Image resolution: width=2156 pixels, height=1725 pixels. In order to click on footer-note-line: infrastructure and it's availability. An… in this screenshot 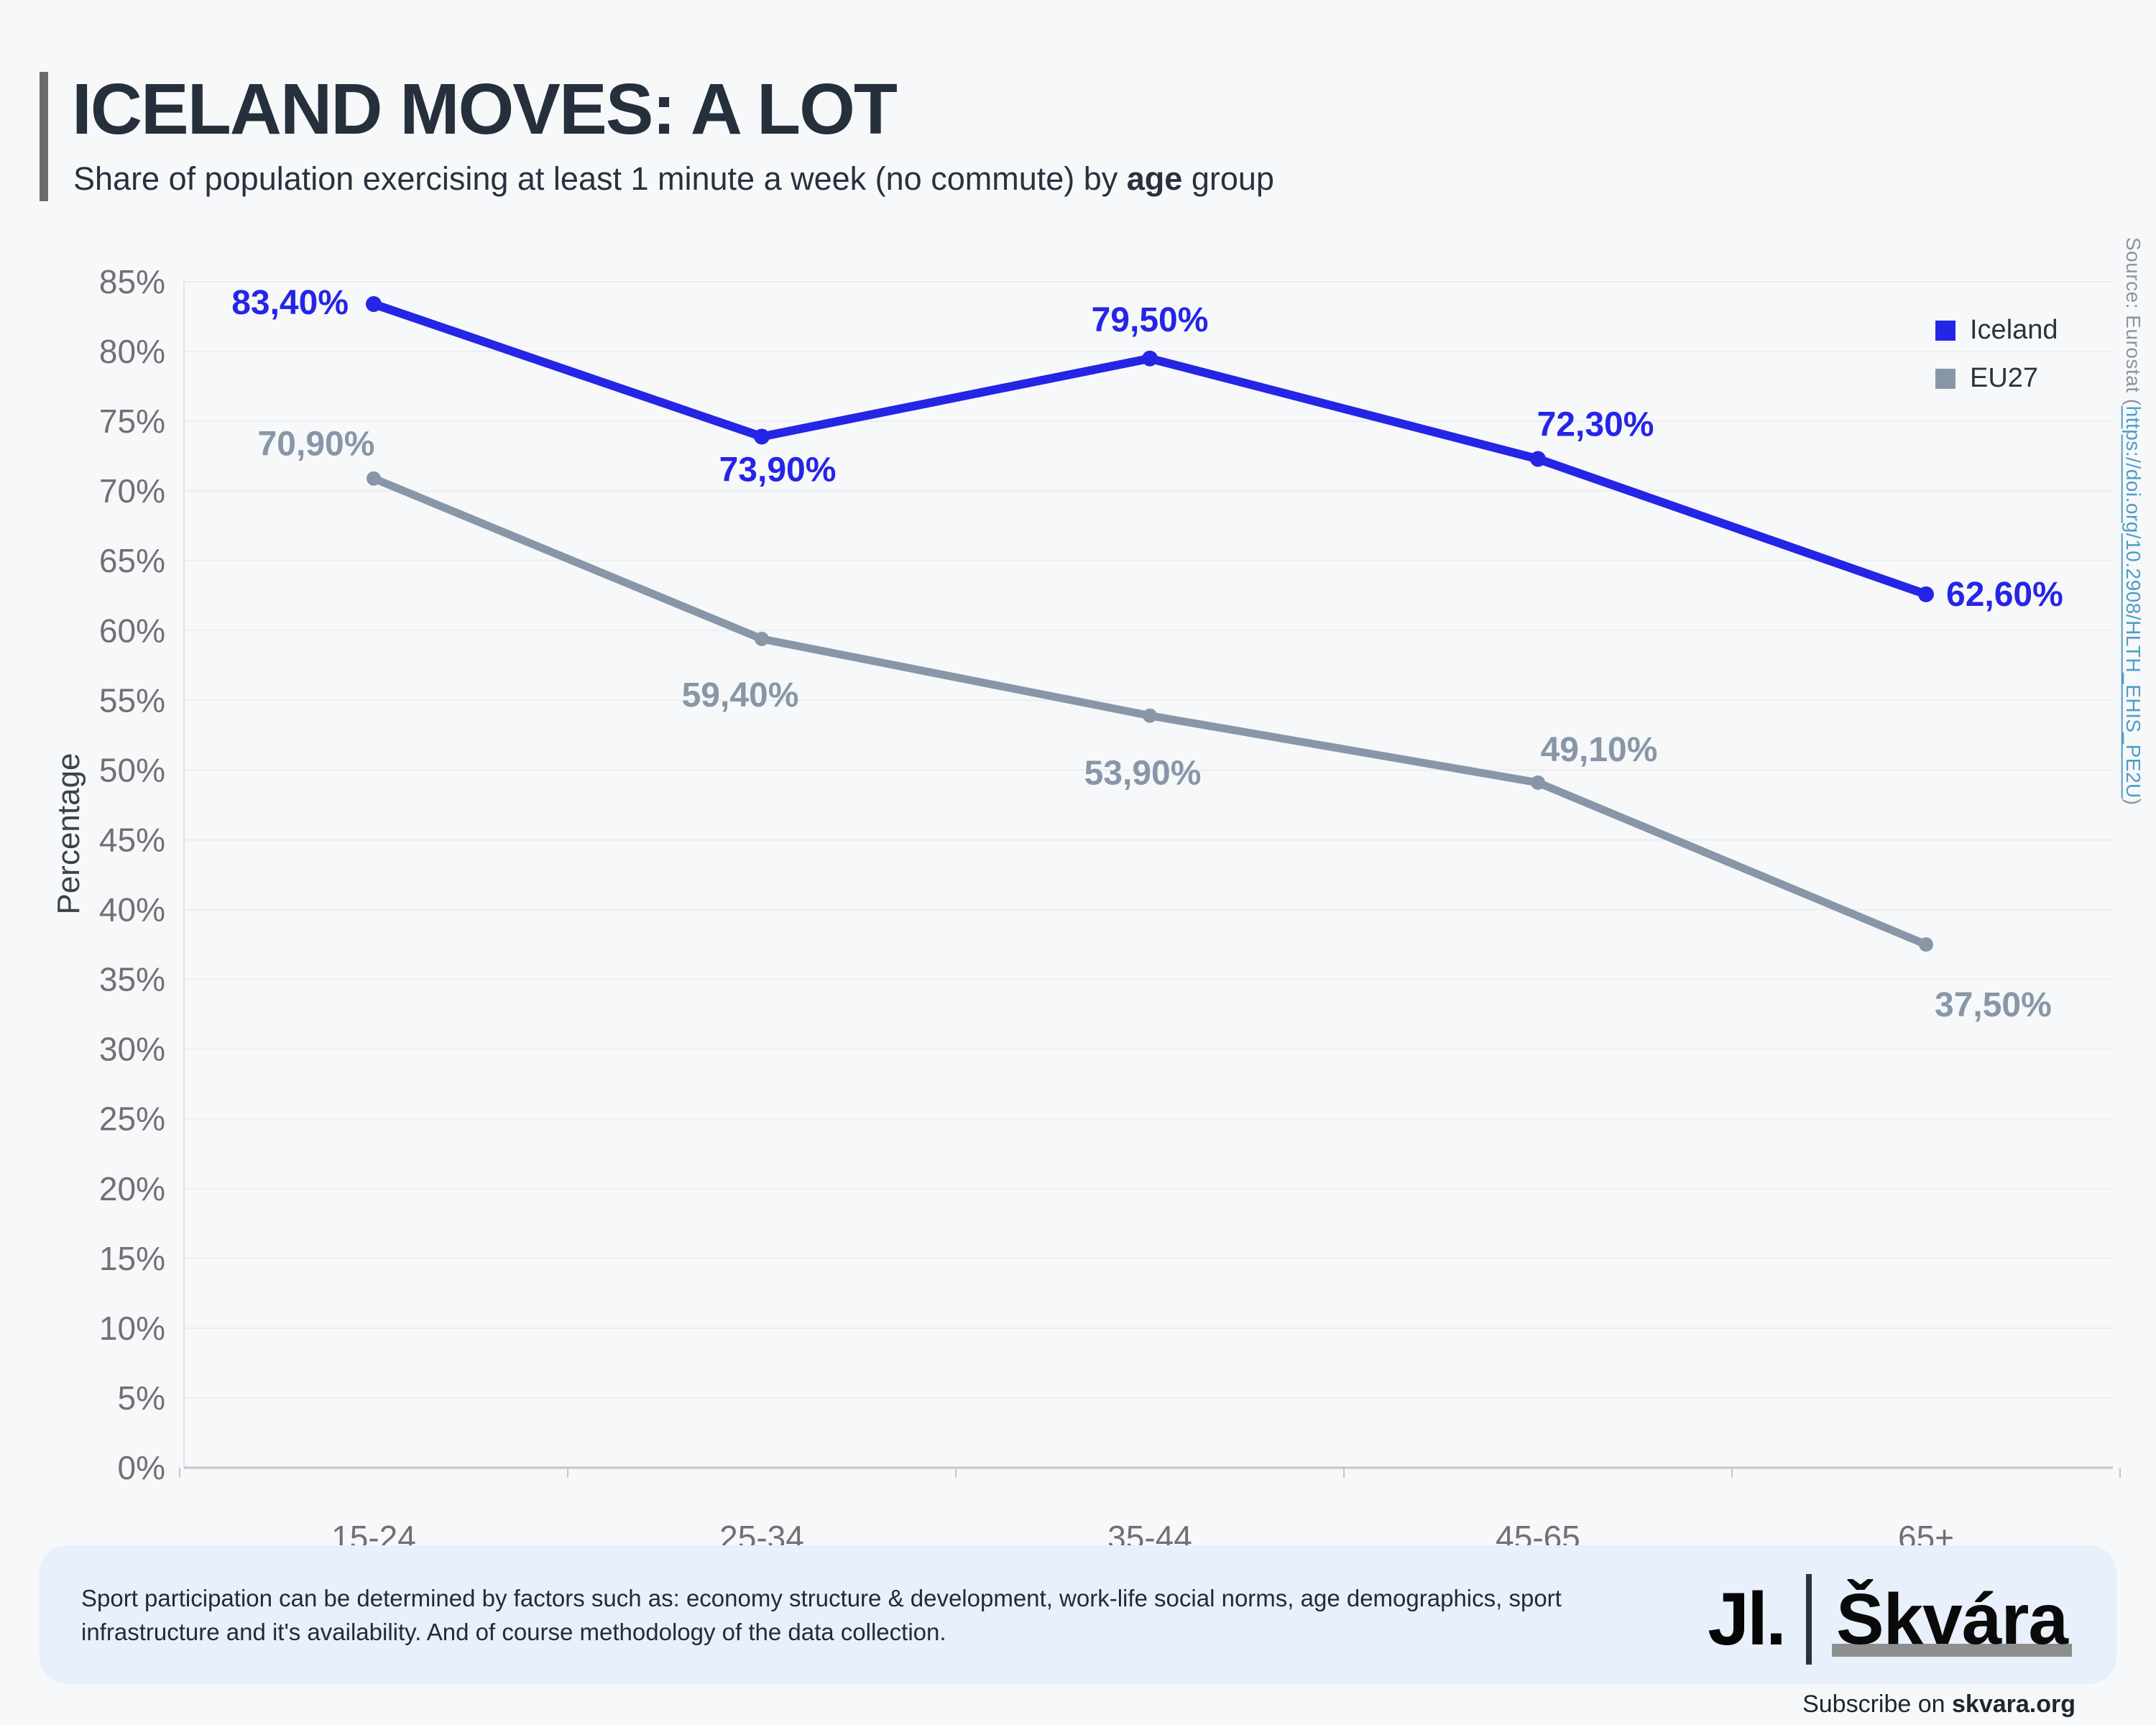, I will do `click(513, 1632)`.